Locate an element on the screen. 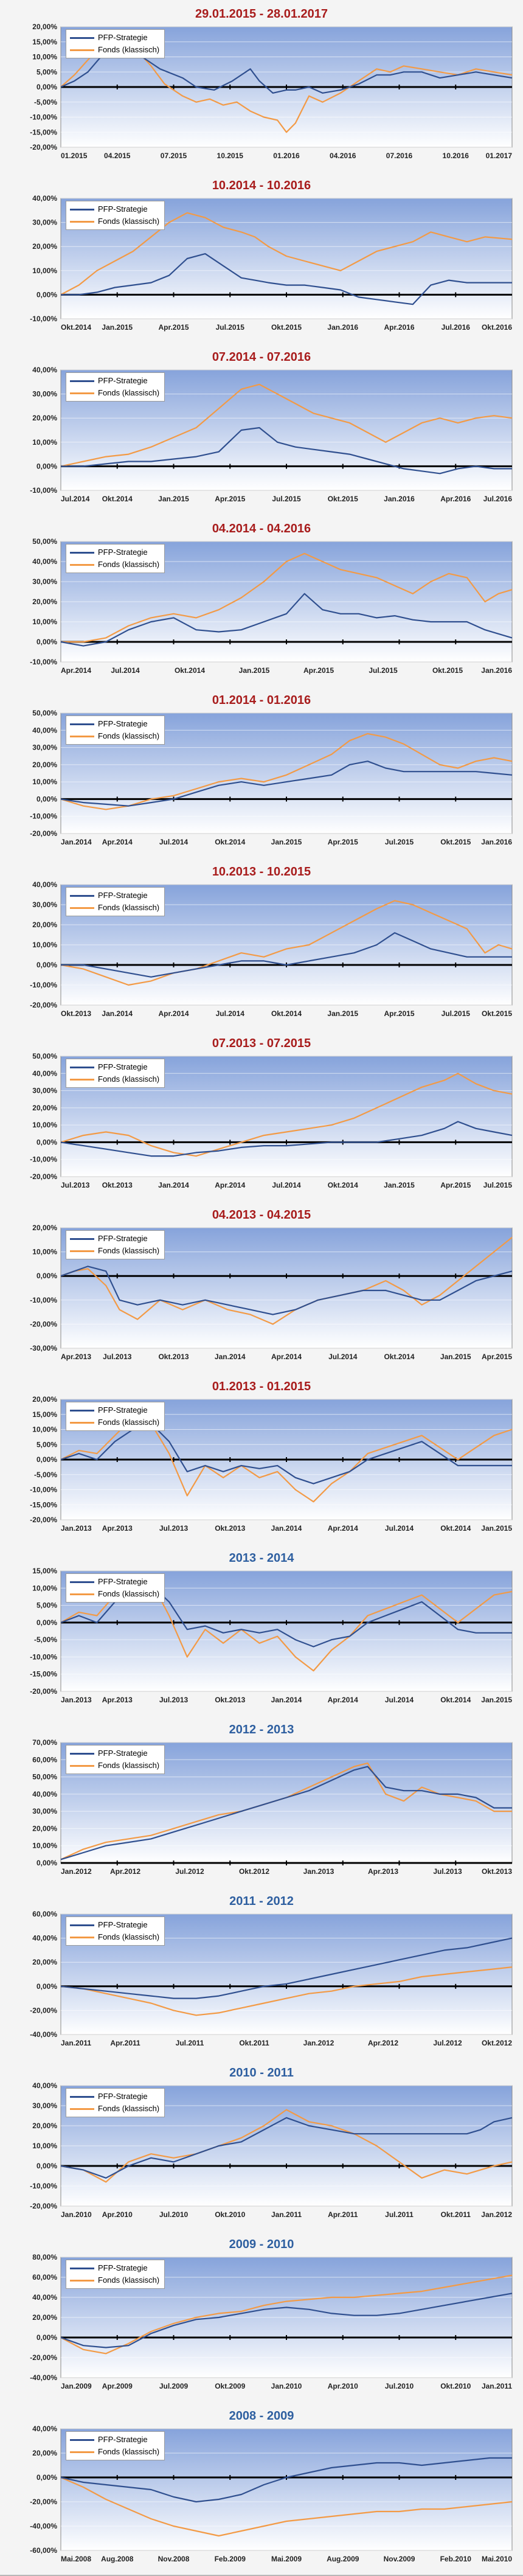 The image size is (523, 2576). y-tick-label: 80,00% is located at coordinates (45, 2257).